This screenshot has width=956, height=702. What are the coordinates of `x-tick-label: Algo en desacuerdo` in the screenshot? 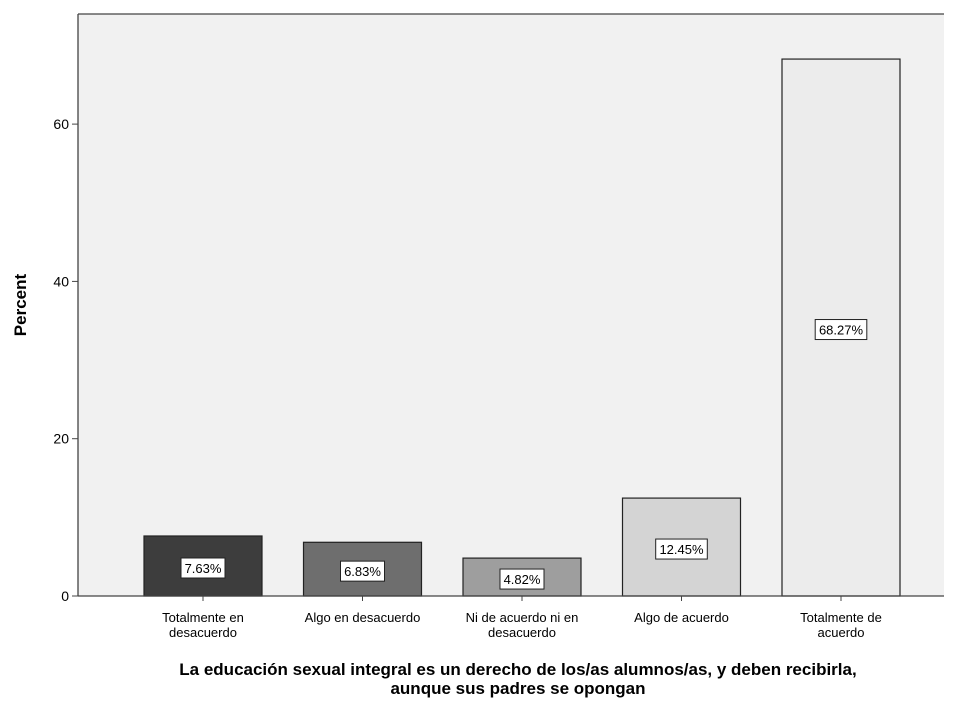 It's located at (363, 617).